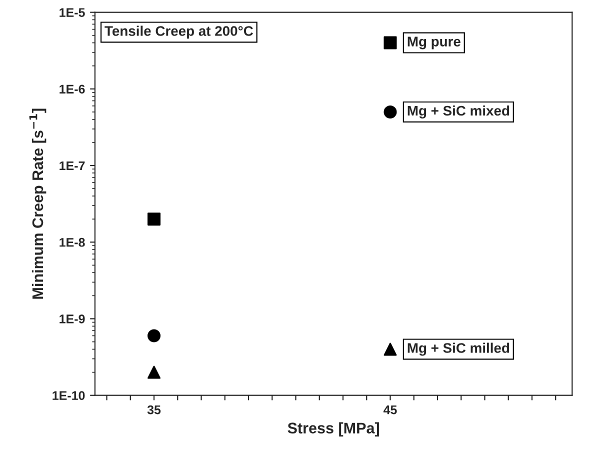 This screenshot has width=601, height=456. Describe the element at coordinates (459, 349) in the screenshot. I see `series-label: Mg + SiC milled` at that location.